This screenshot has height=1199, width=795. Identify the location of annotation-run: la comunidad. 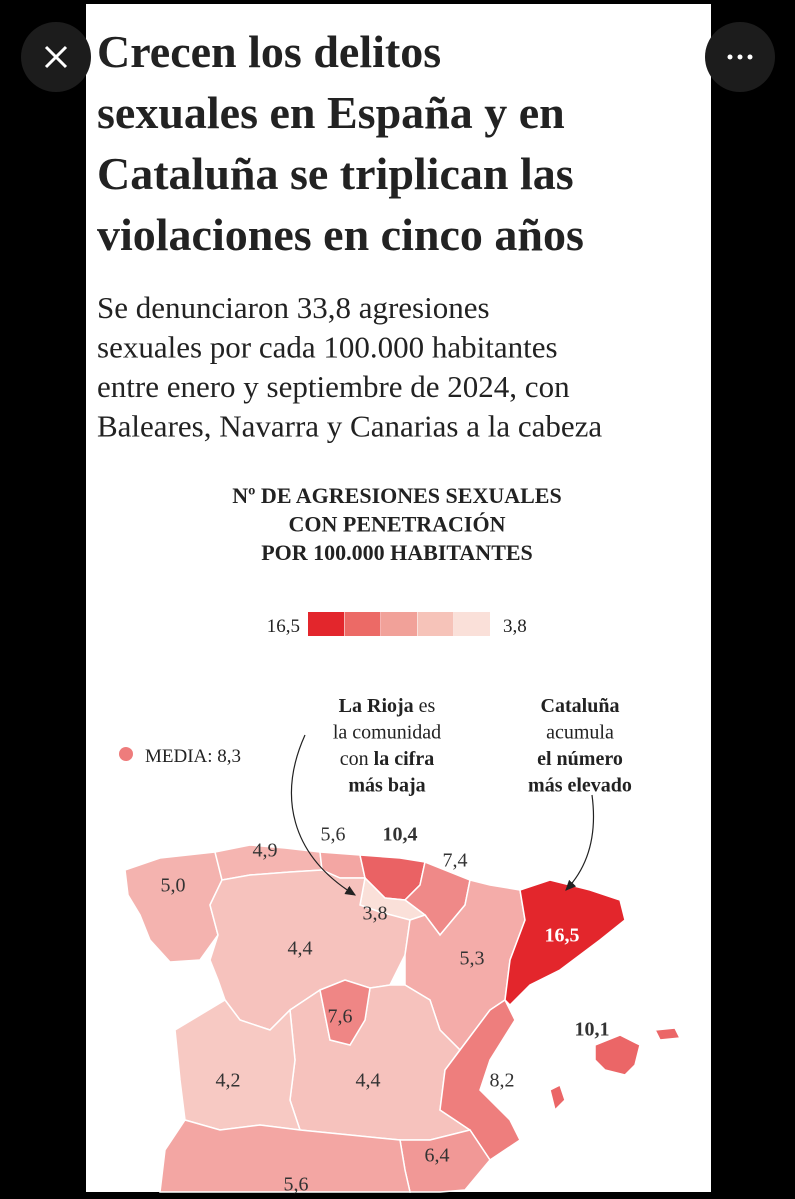
(387, 733).